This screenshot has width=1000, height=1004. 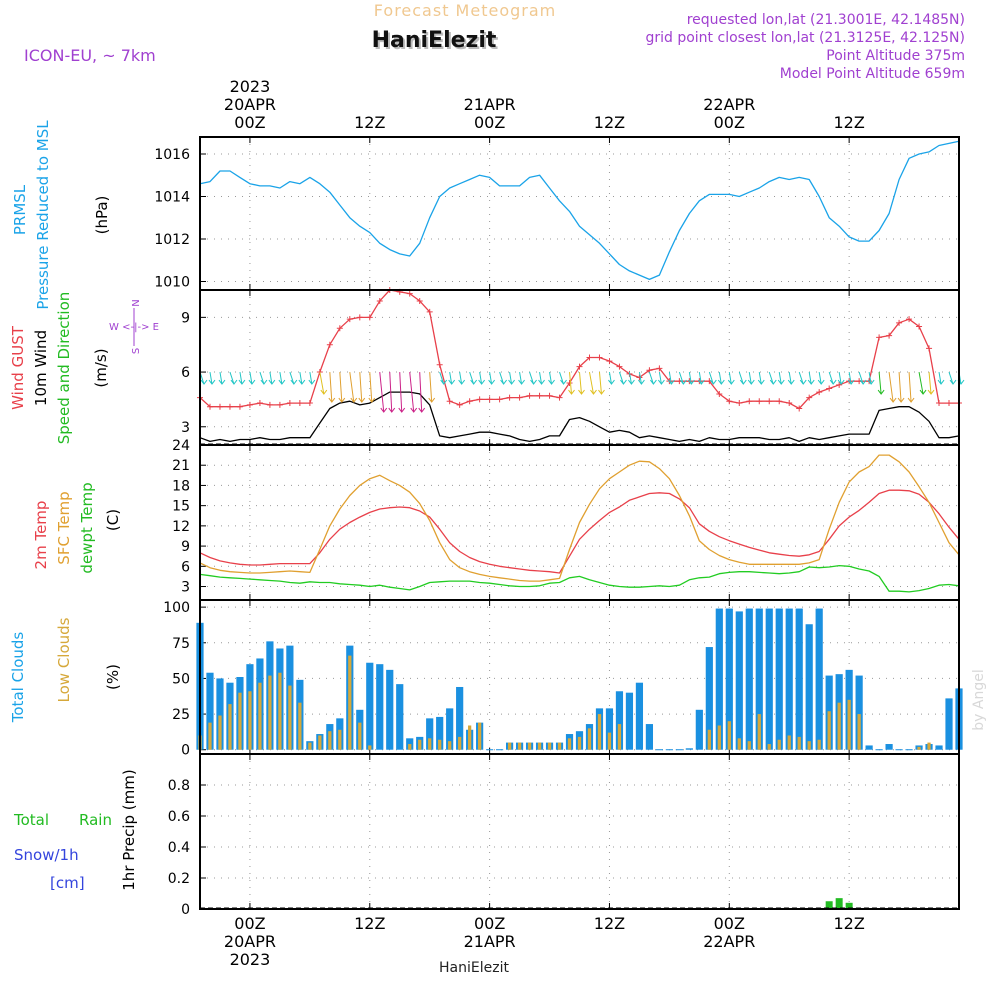 I want to click on temperature-panel: 3 6 9 12 15 18 21 24, so click(x=566, y=519).